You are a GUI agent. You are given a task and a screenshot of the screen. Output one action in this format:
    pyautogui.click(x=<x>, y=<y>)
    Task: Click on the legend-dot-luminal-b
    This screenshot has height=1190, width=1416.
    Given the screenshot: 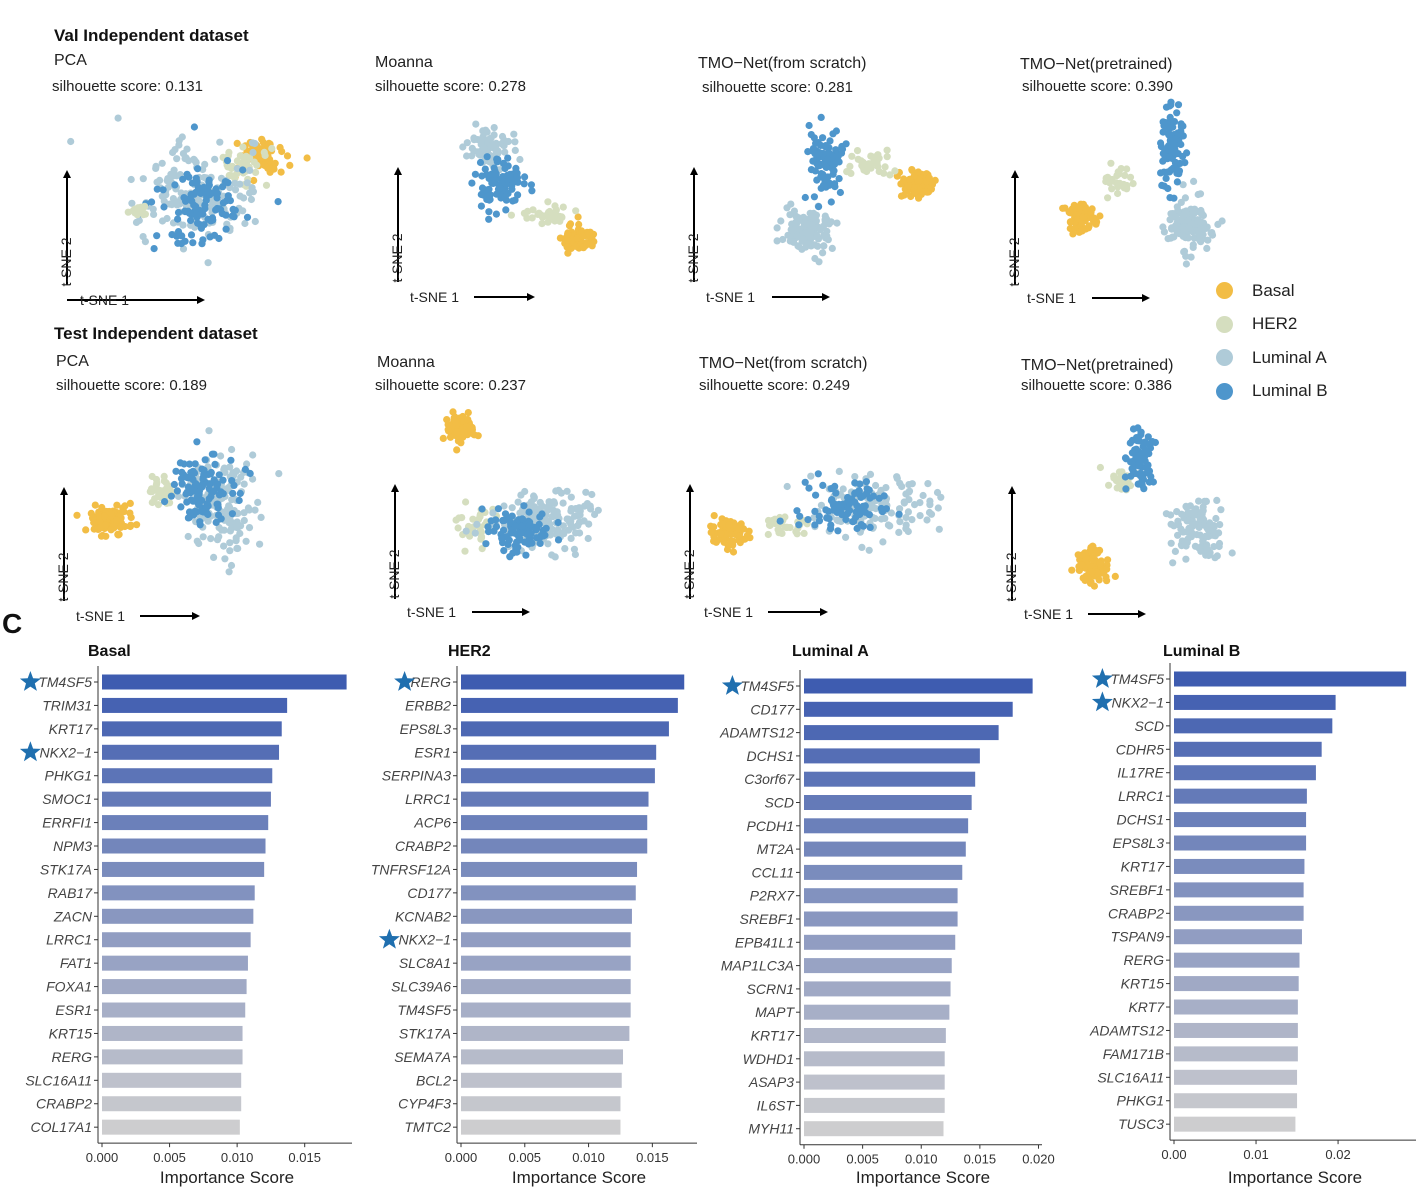 What is the action you would take?
    pyautogui.click(x=1224, y=391)
    